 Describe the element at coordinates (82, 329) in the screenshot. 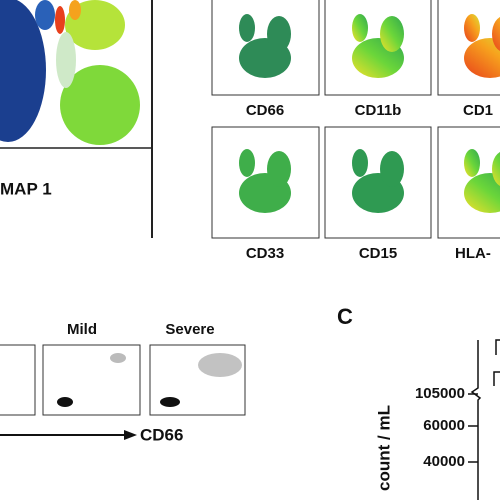

I see `group-label: Mild` at that location.